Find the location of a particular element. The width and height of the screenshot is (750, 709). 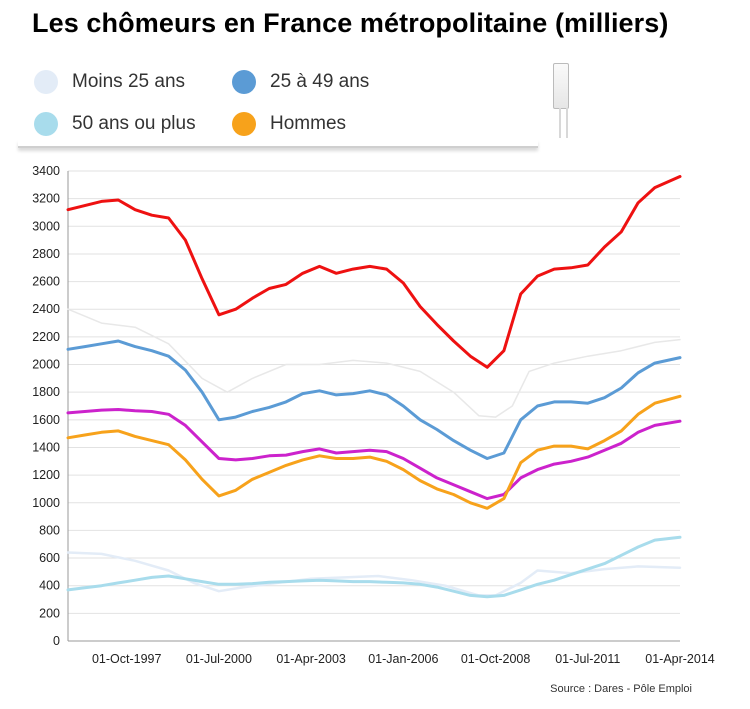

y-tick-label: 1600 is located at coordinates (46, 420).